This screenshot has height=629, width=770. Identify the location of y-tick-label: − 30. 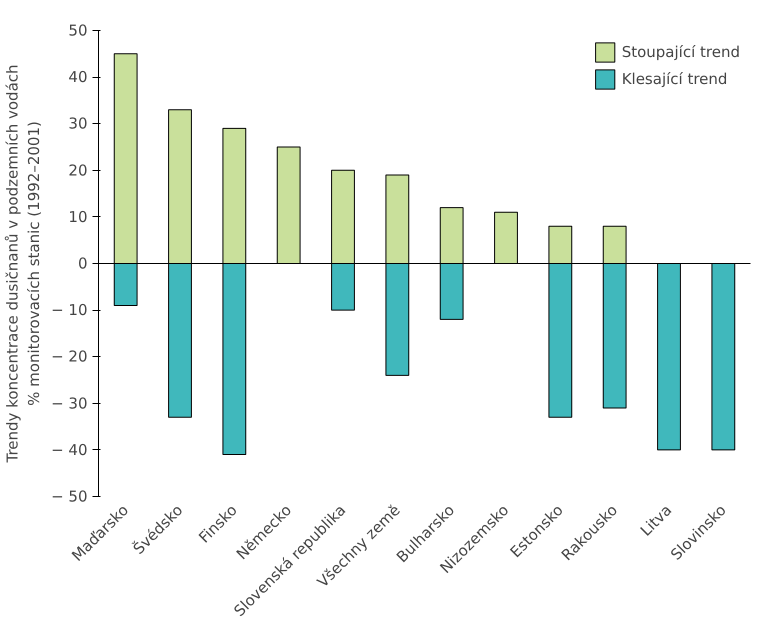
(69, 403).